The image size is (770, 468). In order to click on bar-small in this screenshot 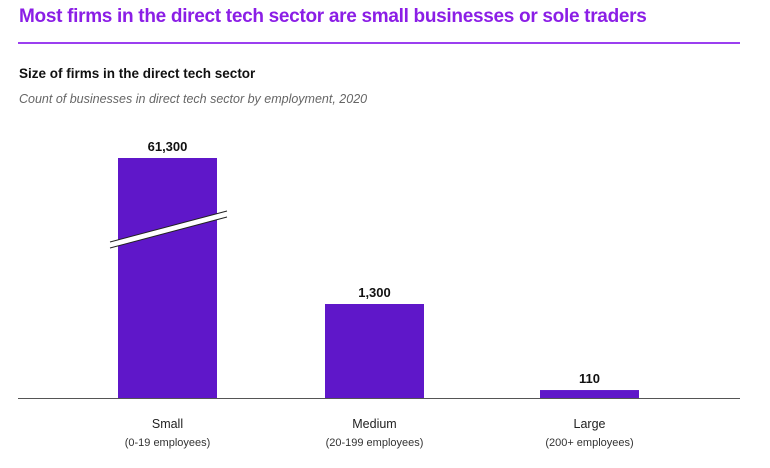, I will do `click(167, 278)`.